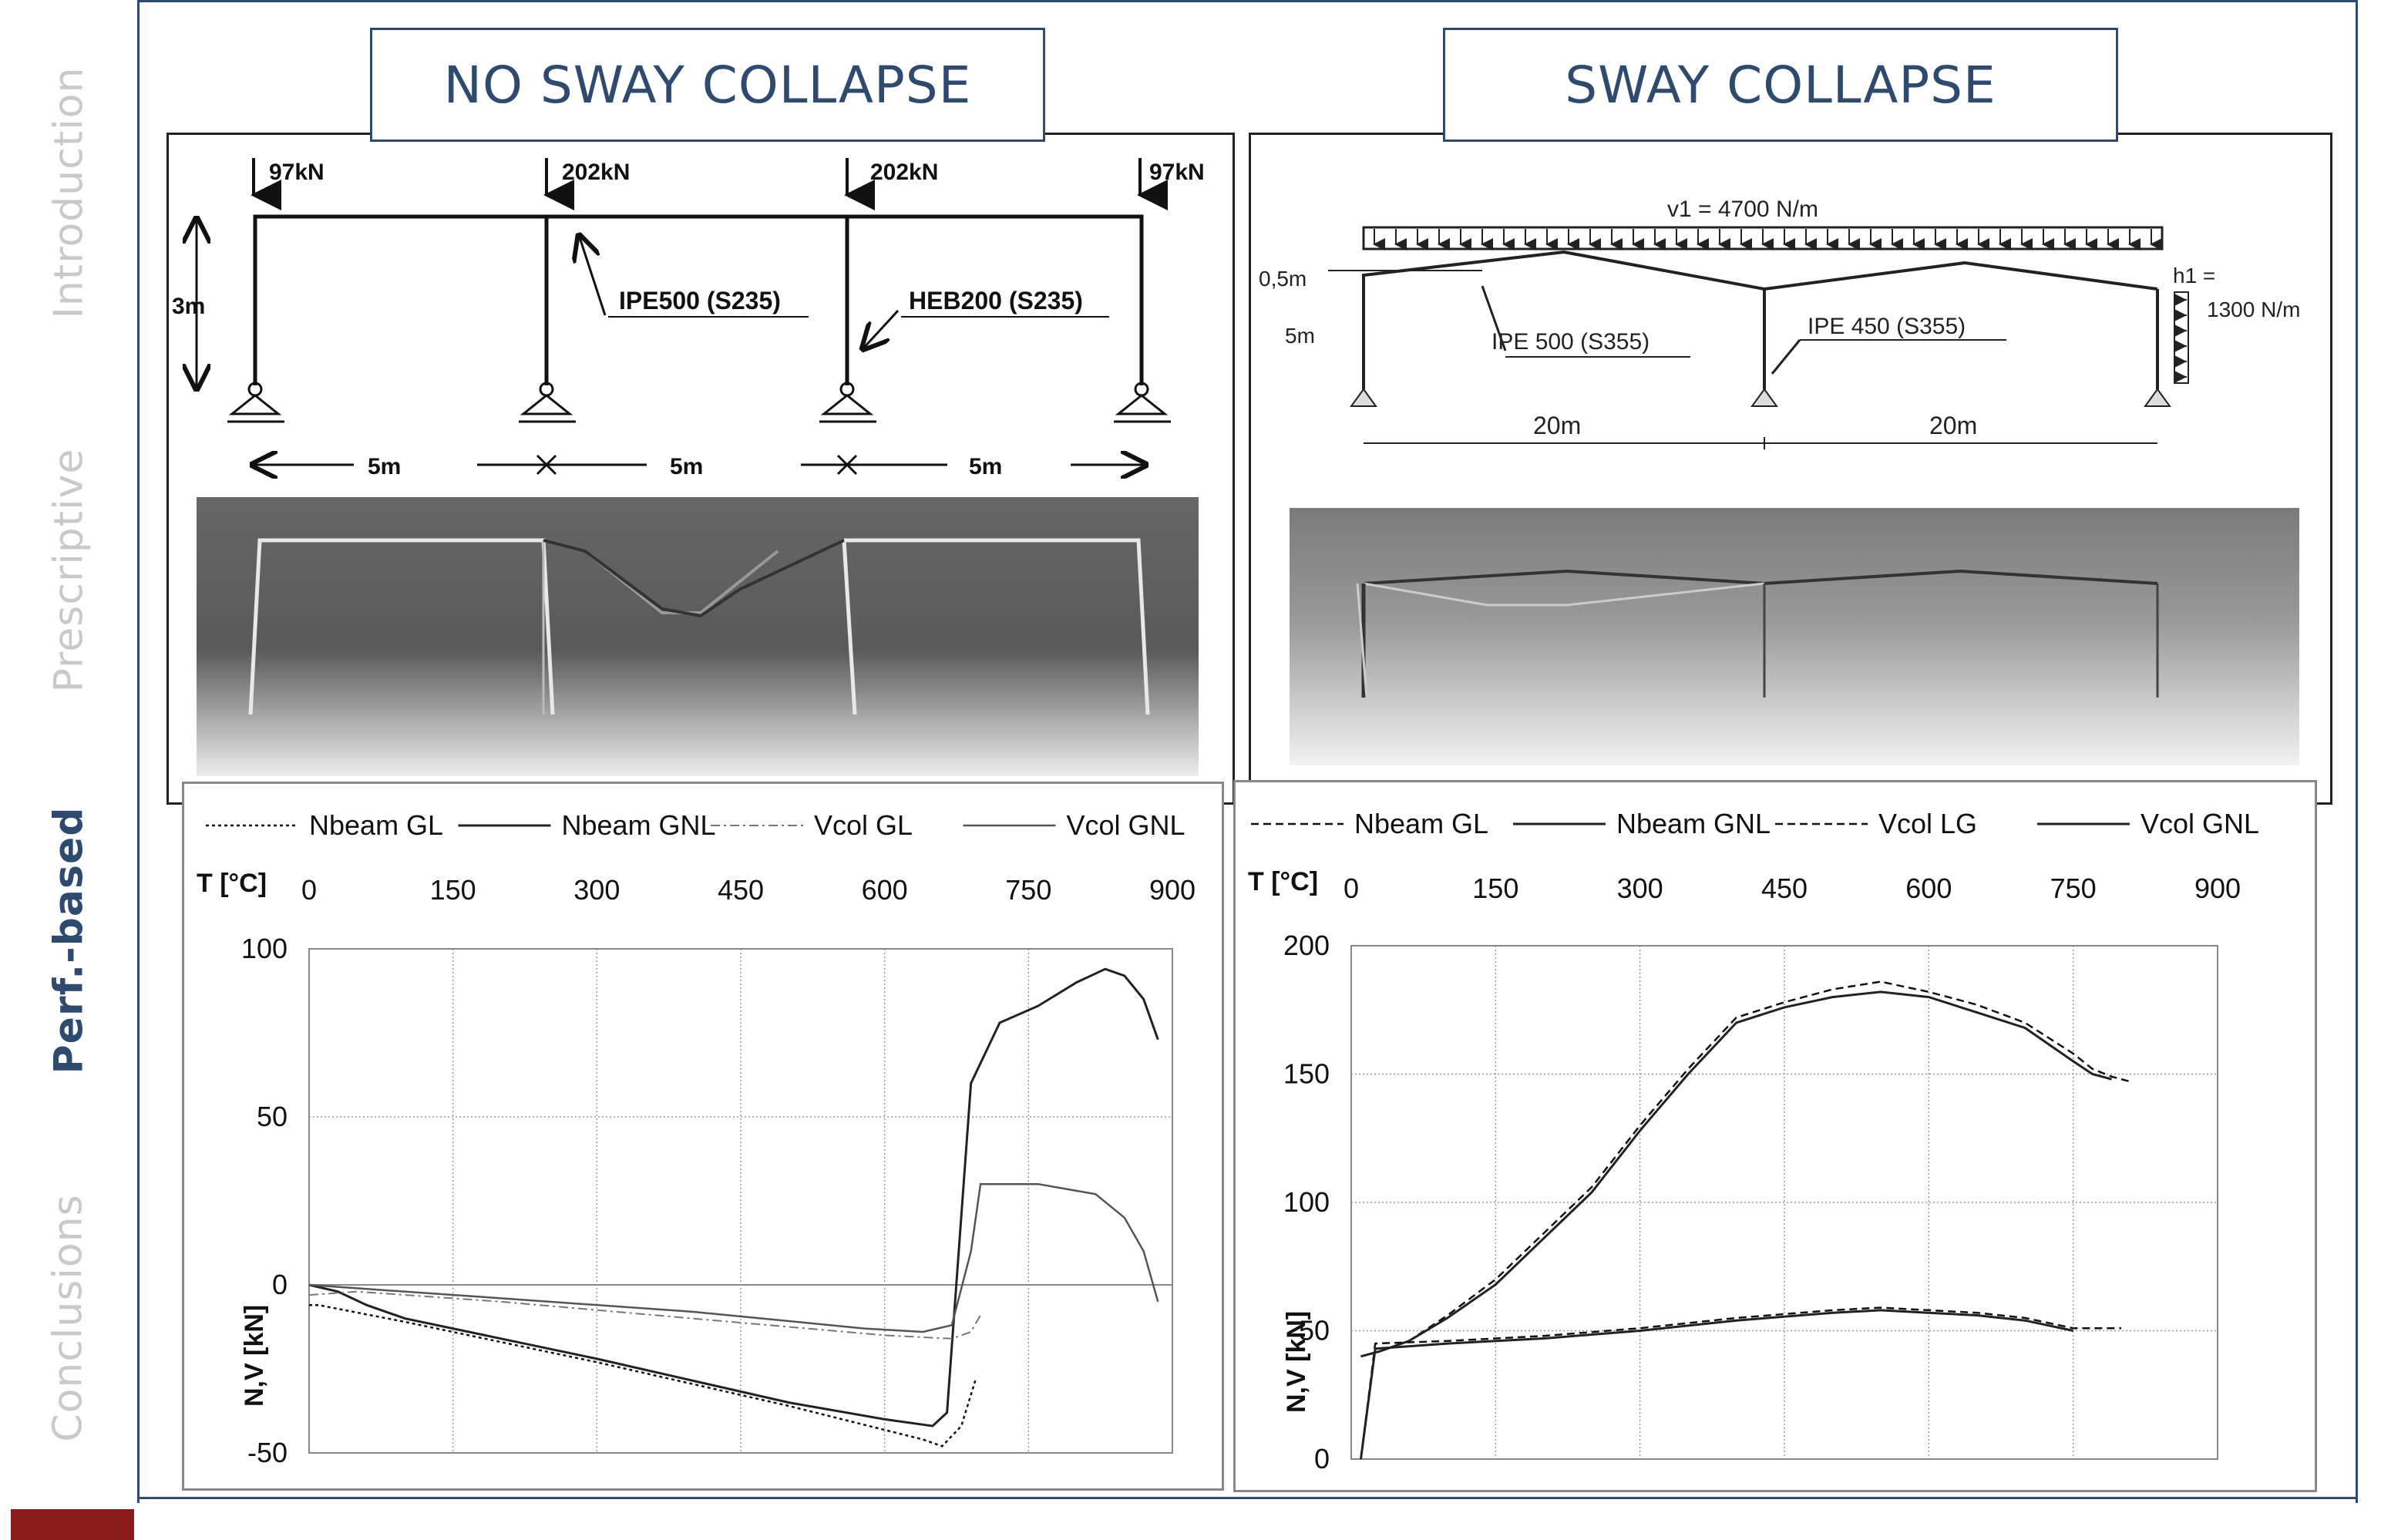 Image resolution: width=2381 pixels, height=1540 pixels. I want to click on sidebar-item-perf-based: Perf.-based, so click(68, 940).